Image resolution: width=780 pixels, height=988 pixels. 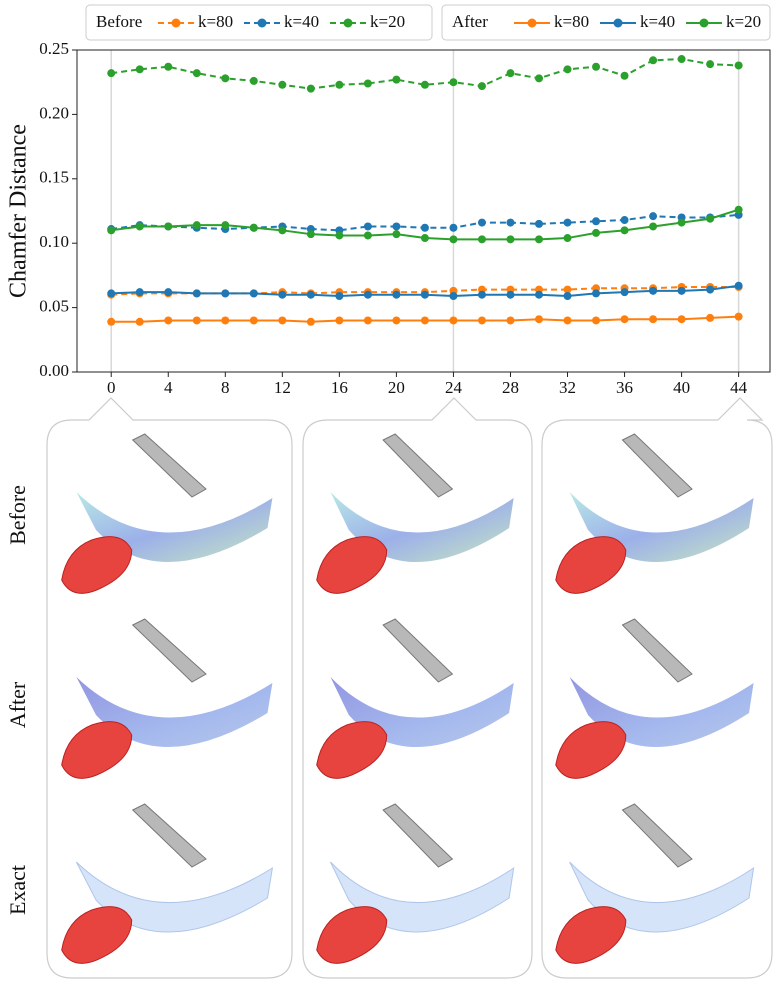 I want to click on row-label: After, so click(x=17, y=704).